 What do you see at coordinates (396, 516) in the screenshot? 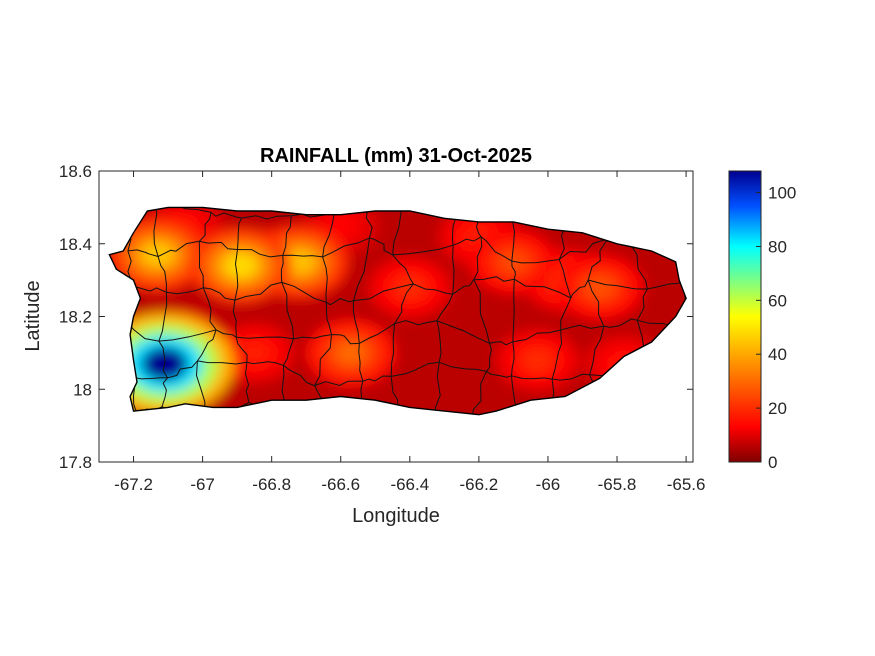
I see `x-axis-label: Longitude` at bounding box center [396, 516].